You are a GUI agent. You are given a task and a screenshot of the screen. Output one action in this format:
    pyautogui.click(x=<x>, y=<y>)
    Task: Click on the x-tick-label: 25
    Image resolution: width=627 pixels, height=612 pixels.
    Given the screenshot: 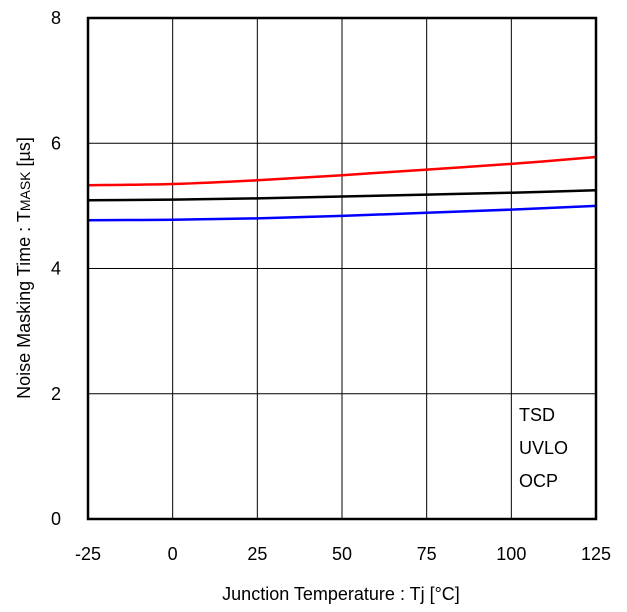 What is the action you would take?
    pyautogui.click(x=257, y=554)
    